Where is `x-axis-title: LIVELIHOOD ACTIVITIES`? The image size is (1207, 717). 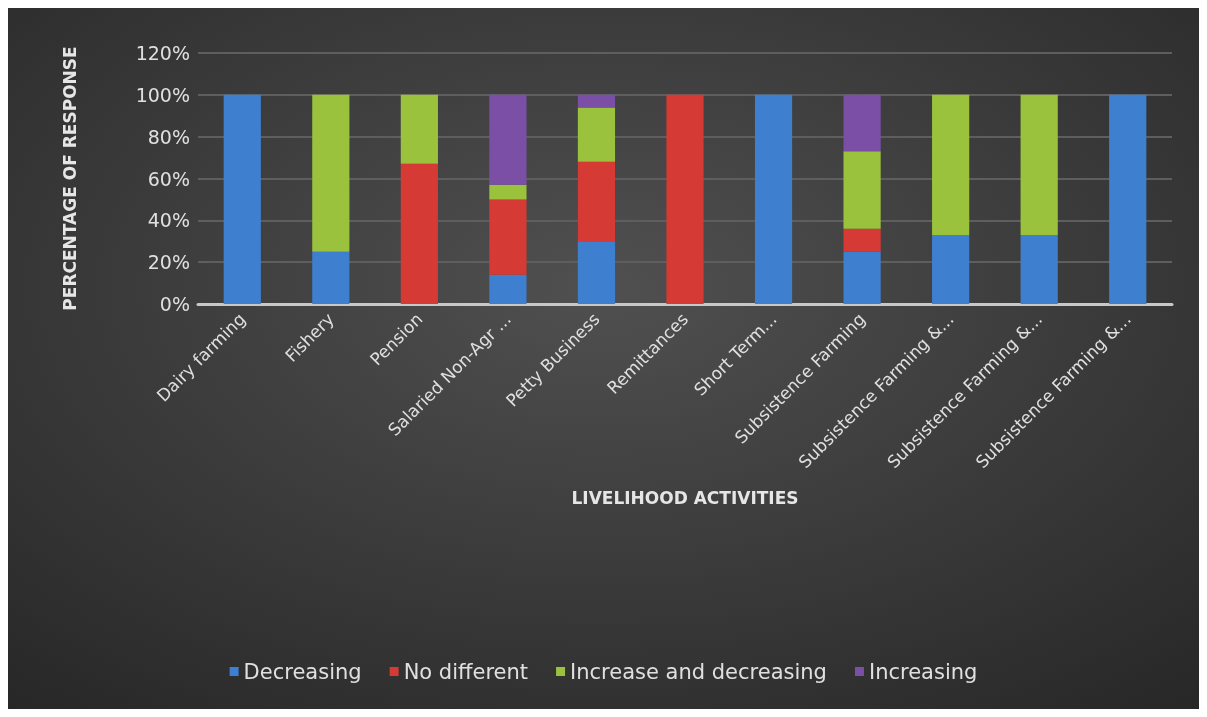
x-axis-title: LIVELIHOOD ACTIVITIES is located at coordinates (685, 497).